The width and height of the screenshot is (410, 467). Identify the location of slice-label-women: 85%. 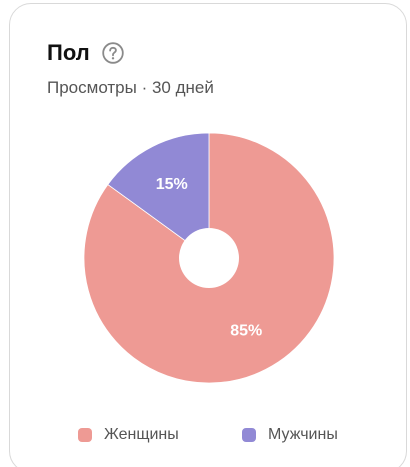
(246, 330).